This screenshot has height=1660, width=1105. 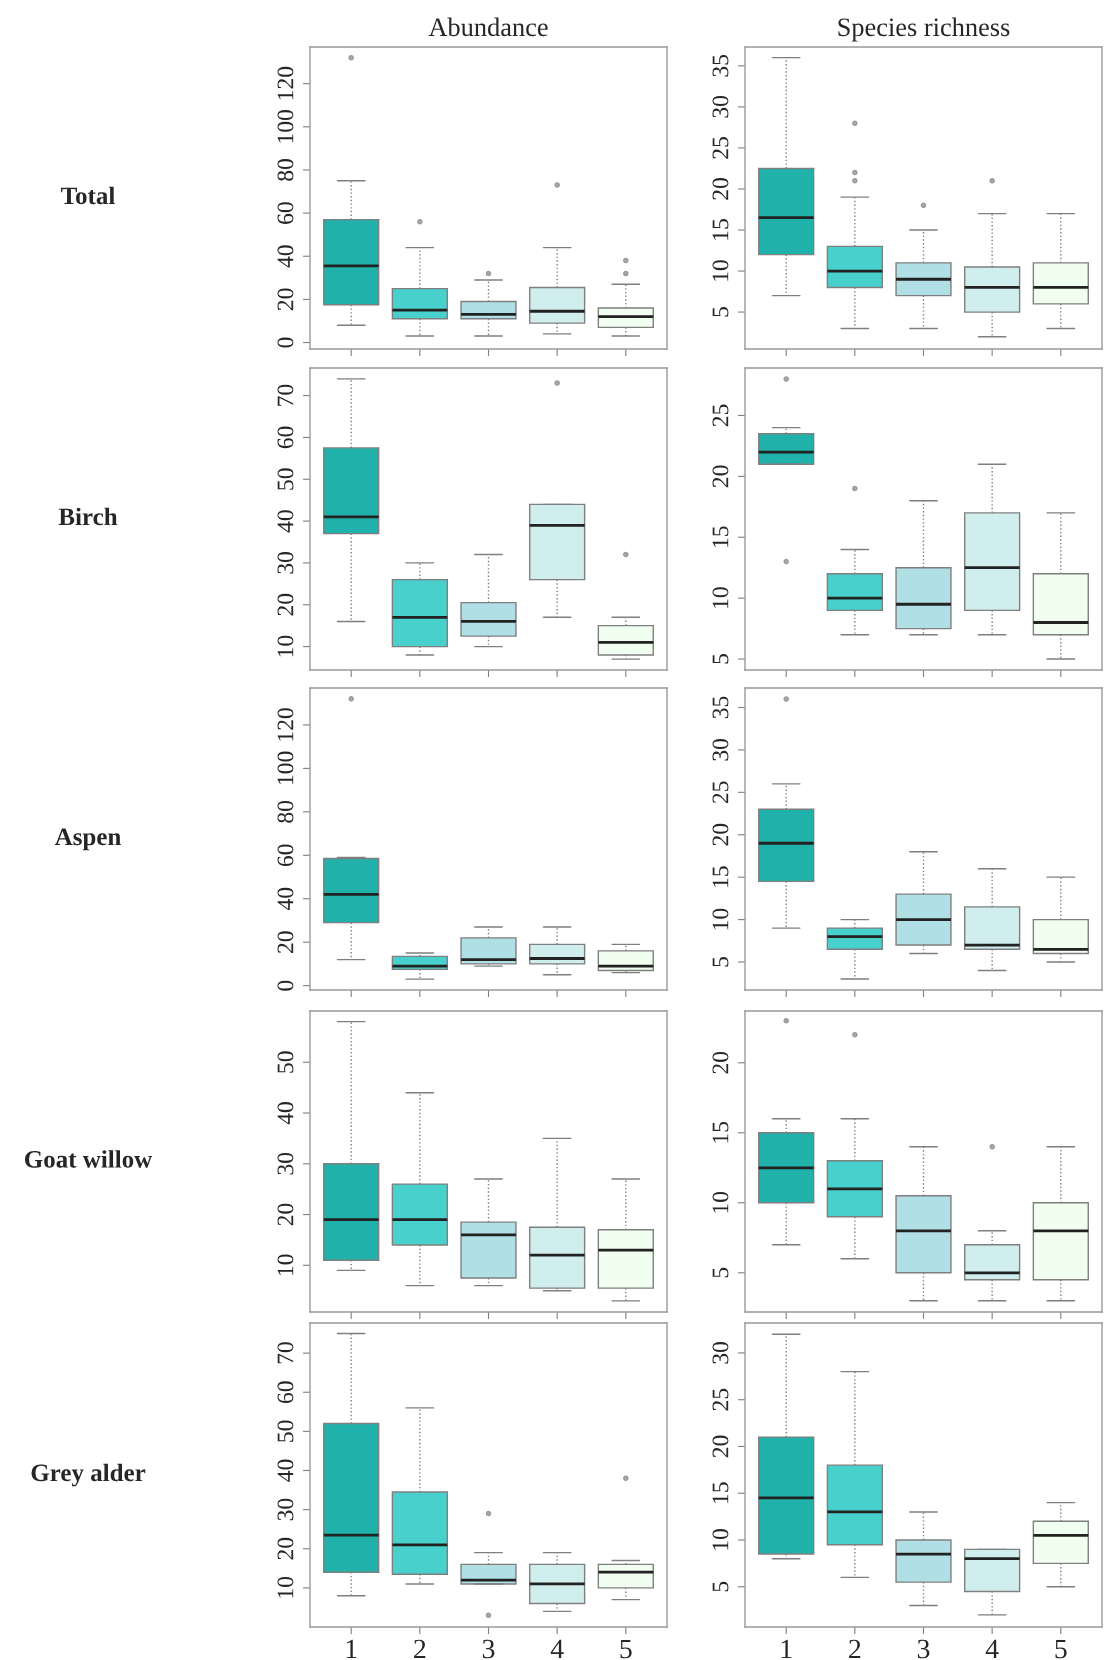 I want to click on chart-title: Species richness, so click(x=924, y=29).